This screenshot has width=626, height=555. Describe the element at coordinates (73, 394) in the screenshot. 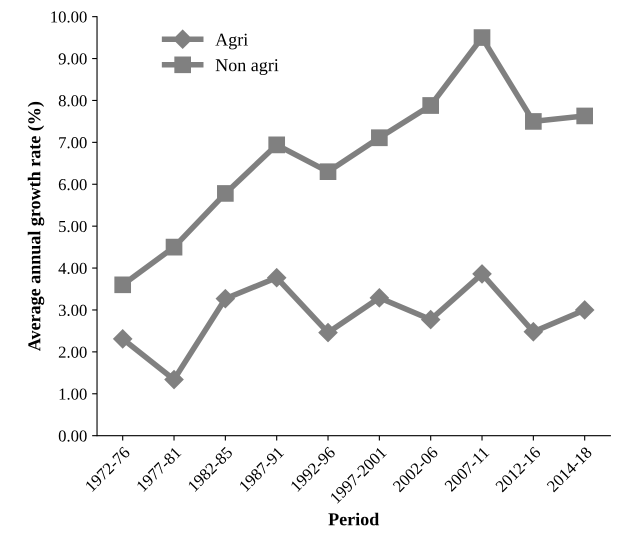

I see `y-tick-label: 1.00` at that location.